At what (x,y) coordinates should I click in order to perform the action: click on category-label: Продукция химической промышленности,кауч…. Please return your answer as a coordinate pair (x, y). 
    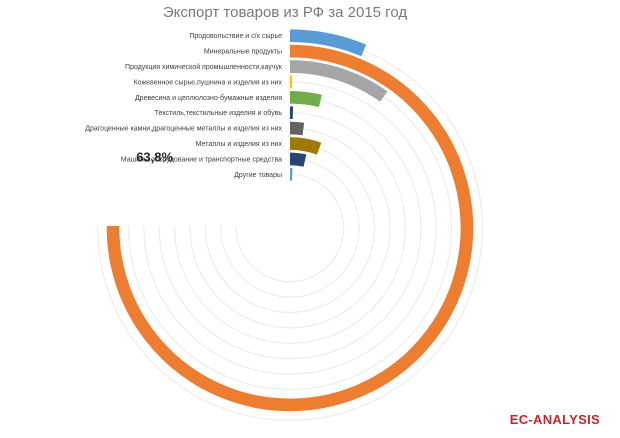
    Looking at the image, I should click on (204, 67).